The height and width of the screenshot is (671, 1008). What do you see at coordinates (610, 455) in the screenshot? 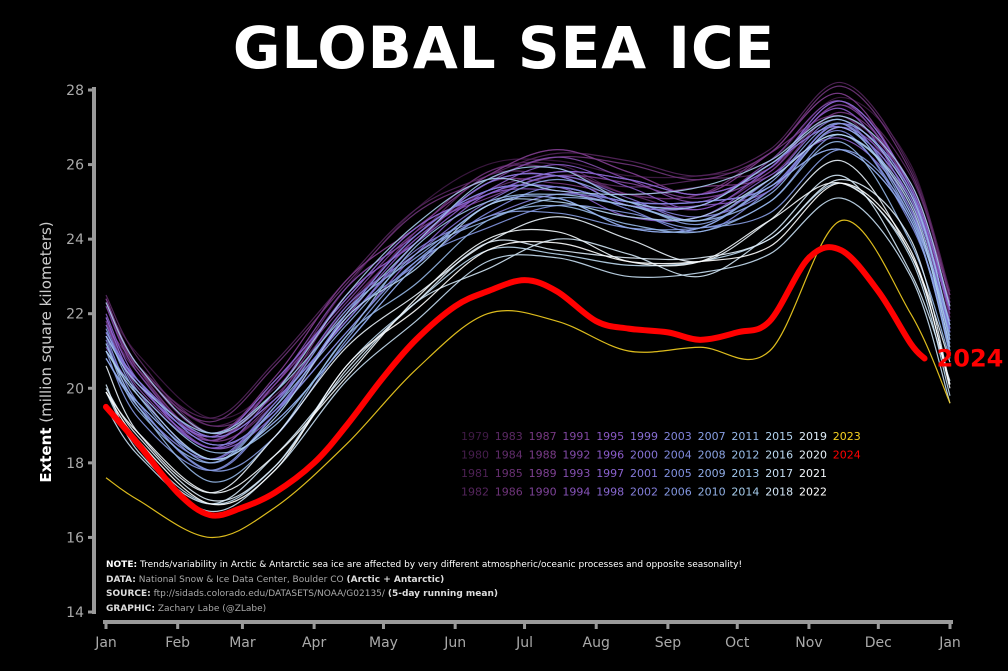
I see `legend-entry-1996: 1996` at bounding box center [610, 455].